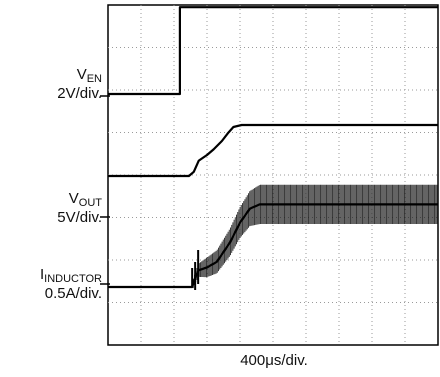 The height and width of the screenshot is (377, 440). I want to click on ven-scale: 2V/div., so click(79, 93).